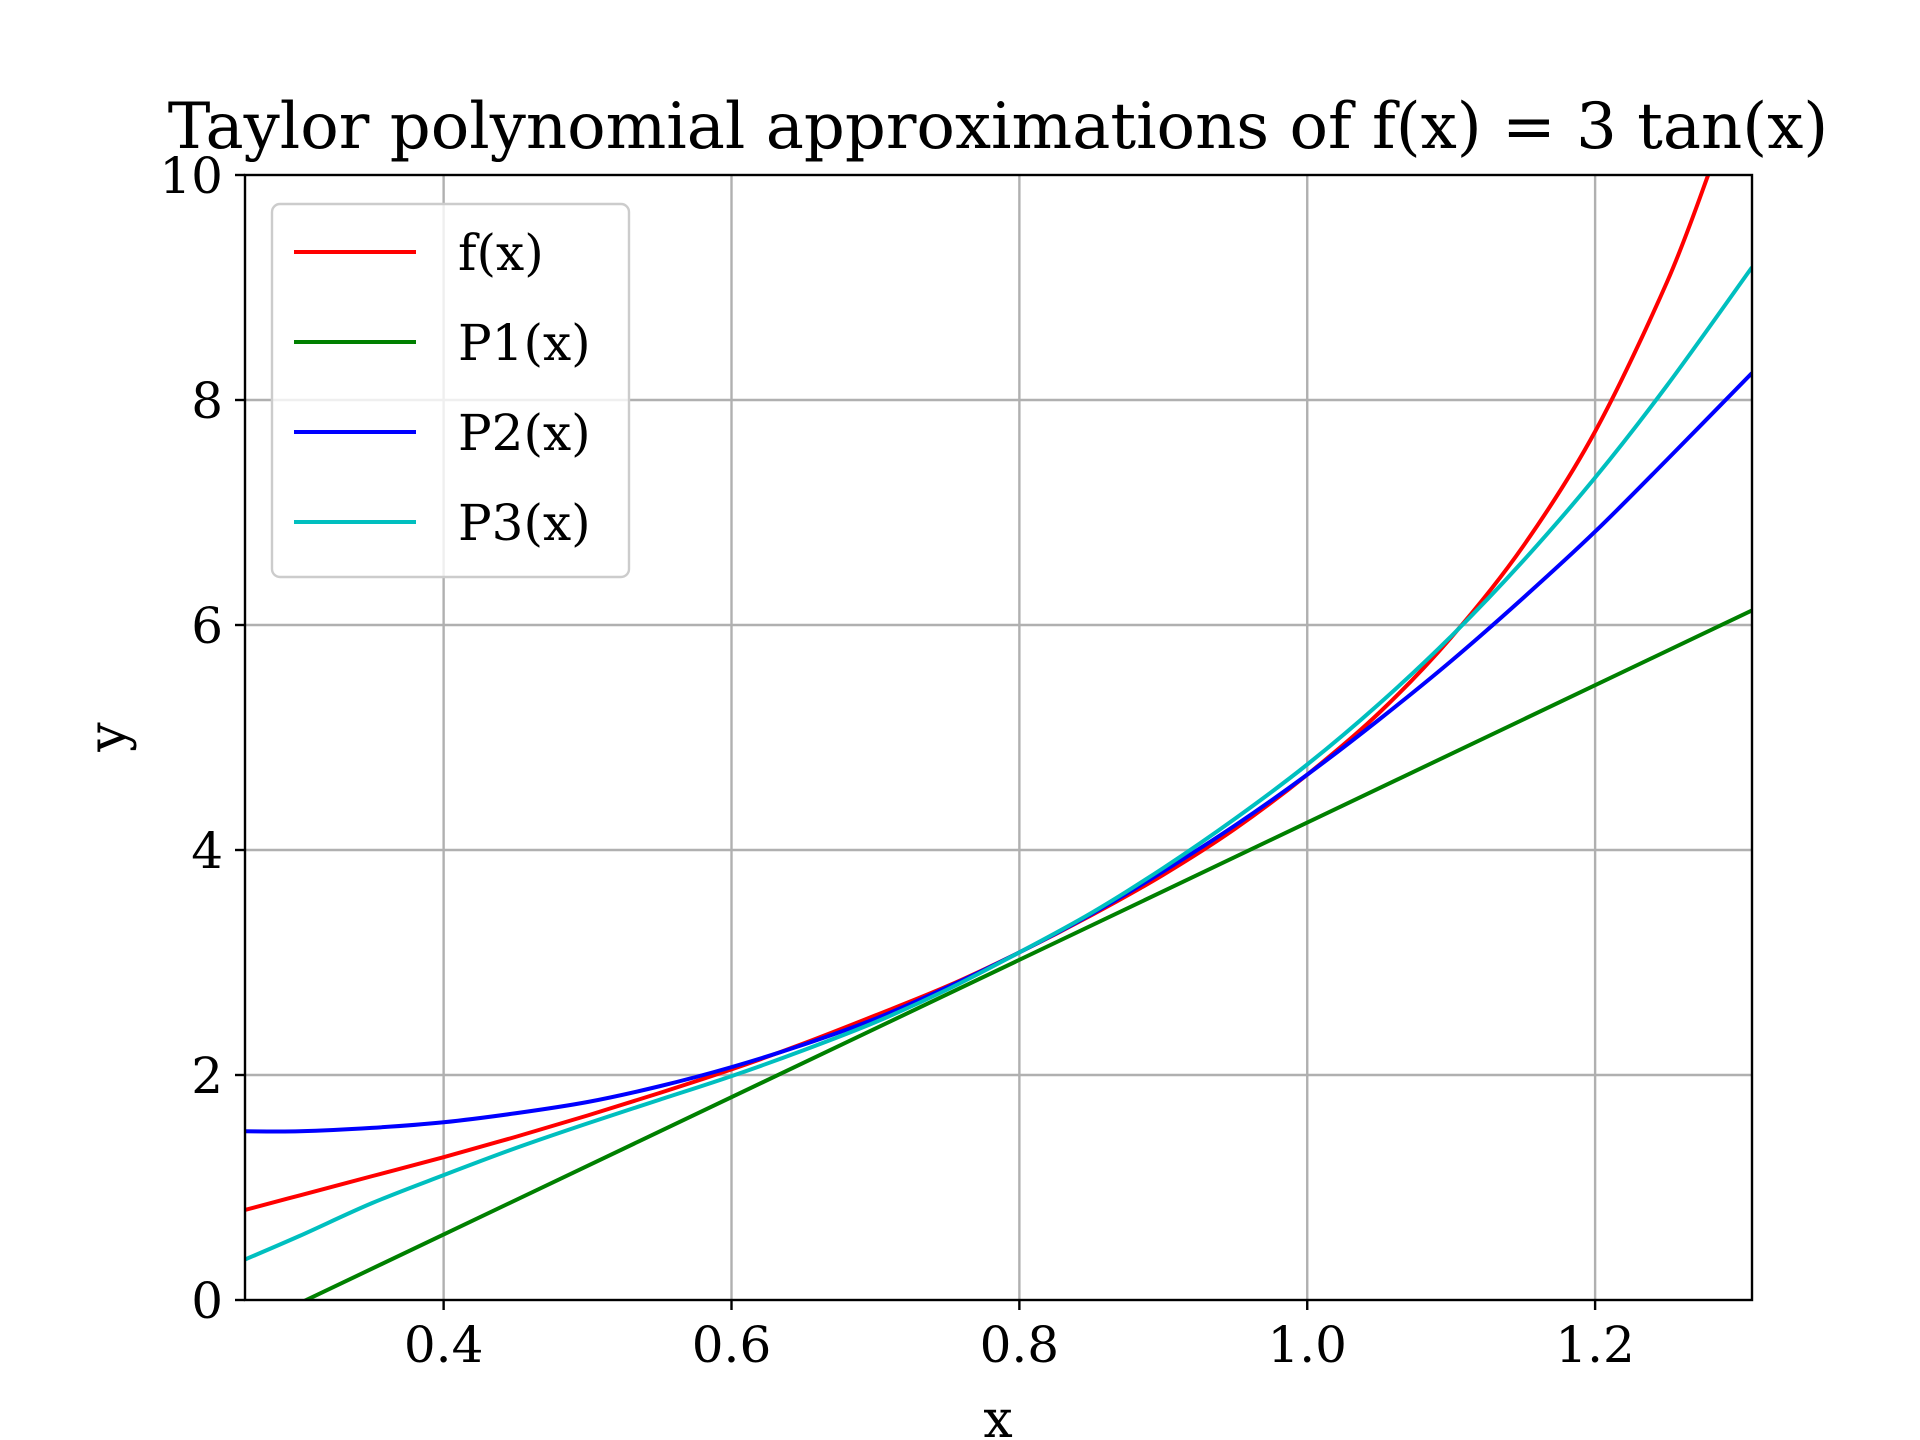 The width and height of the screenshot is (1920, 1440). What do you see at coordinates (1307, 1345) in the screenshot?
I see `x-tick-label: 1.0` at bounding box center [1307, 1345].